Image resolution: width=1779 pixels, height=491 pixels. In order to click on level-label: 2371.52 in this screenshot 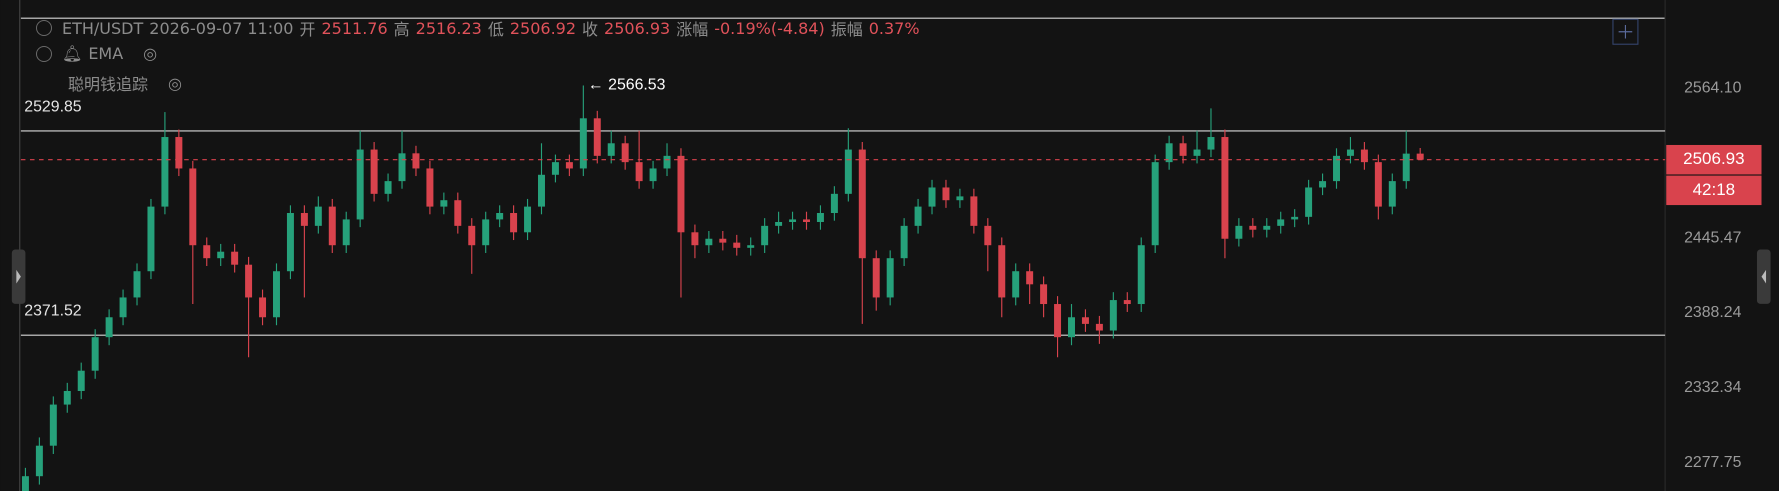, I will do `click(53, 311)`.